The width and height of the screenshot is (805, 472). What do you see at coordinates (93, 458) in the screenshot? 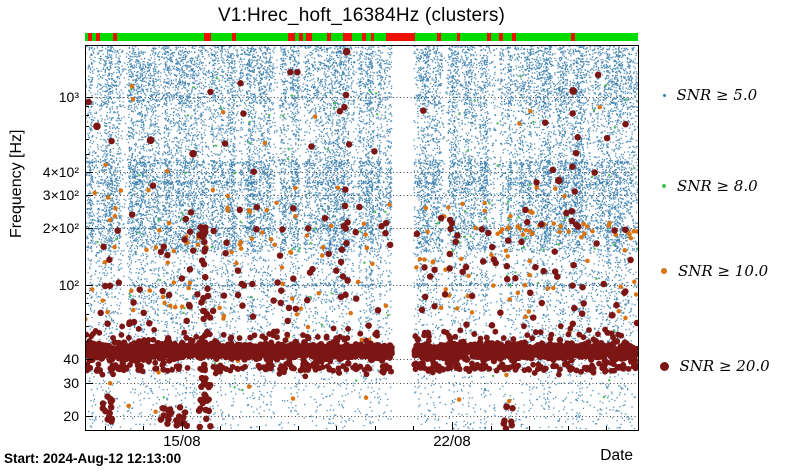
I see `start-time-label: Start: 2024-Aug-12 12:13:00` at bounding box center [93, 458].